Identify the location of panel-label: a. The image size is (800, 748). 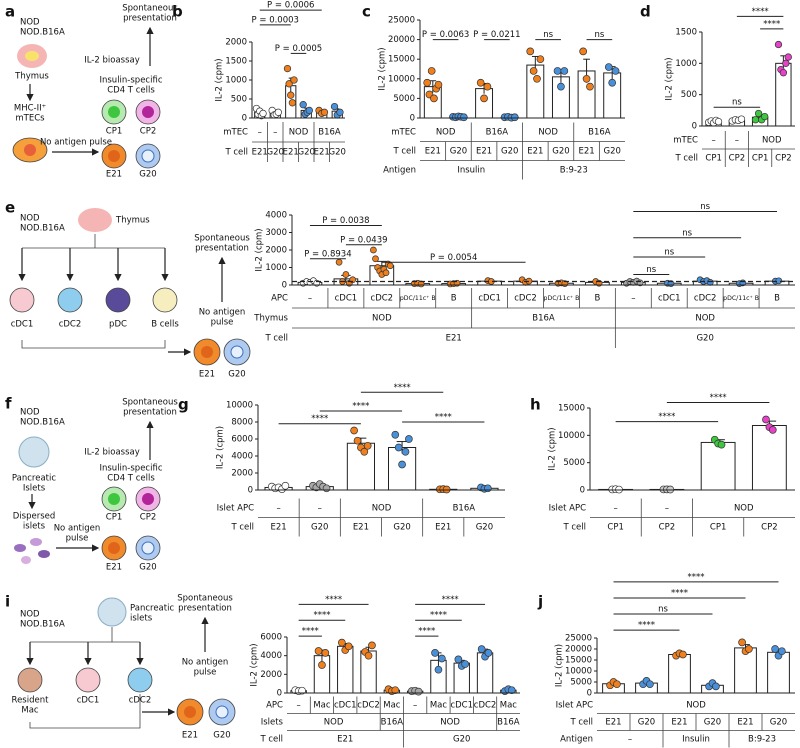
(10, 12).